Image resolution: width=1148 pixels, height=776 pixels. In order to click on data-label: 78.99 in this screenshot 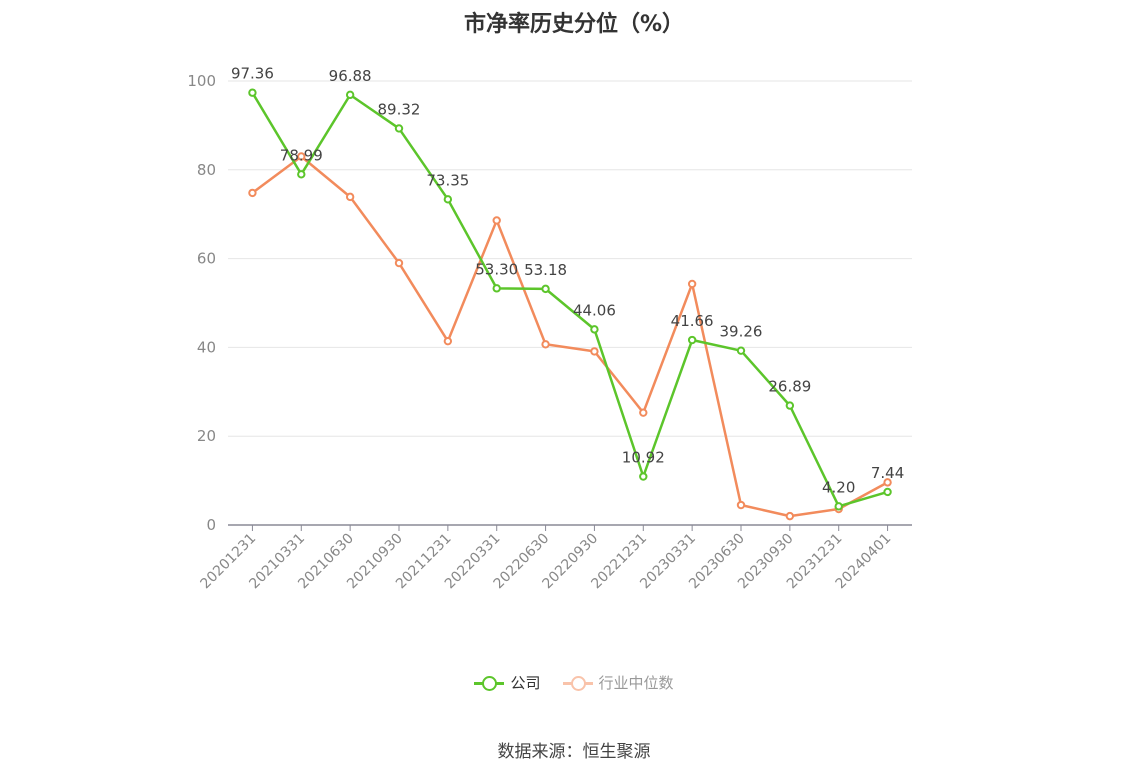, I will do `click(301, 155)`.